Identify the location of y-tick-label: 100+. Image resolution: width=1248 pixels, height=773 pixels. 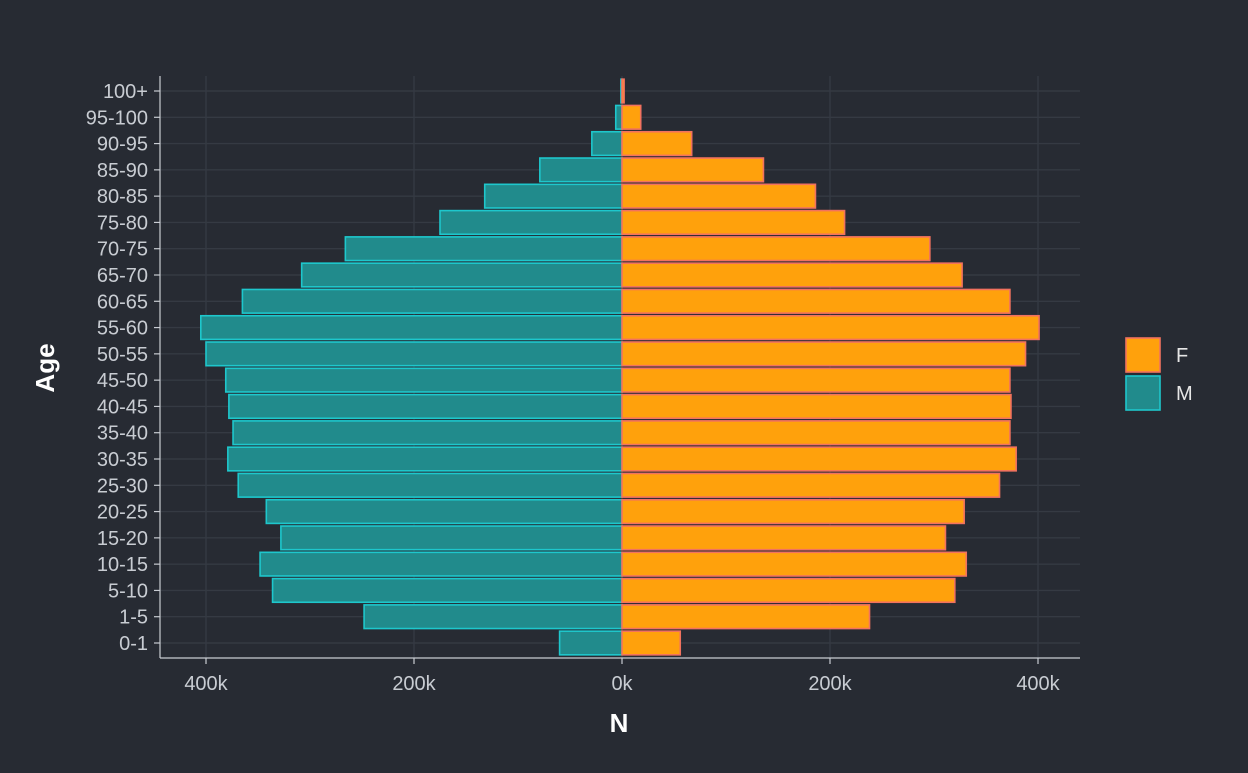
(125, 92).